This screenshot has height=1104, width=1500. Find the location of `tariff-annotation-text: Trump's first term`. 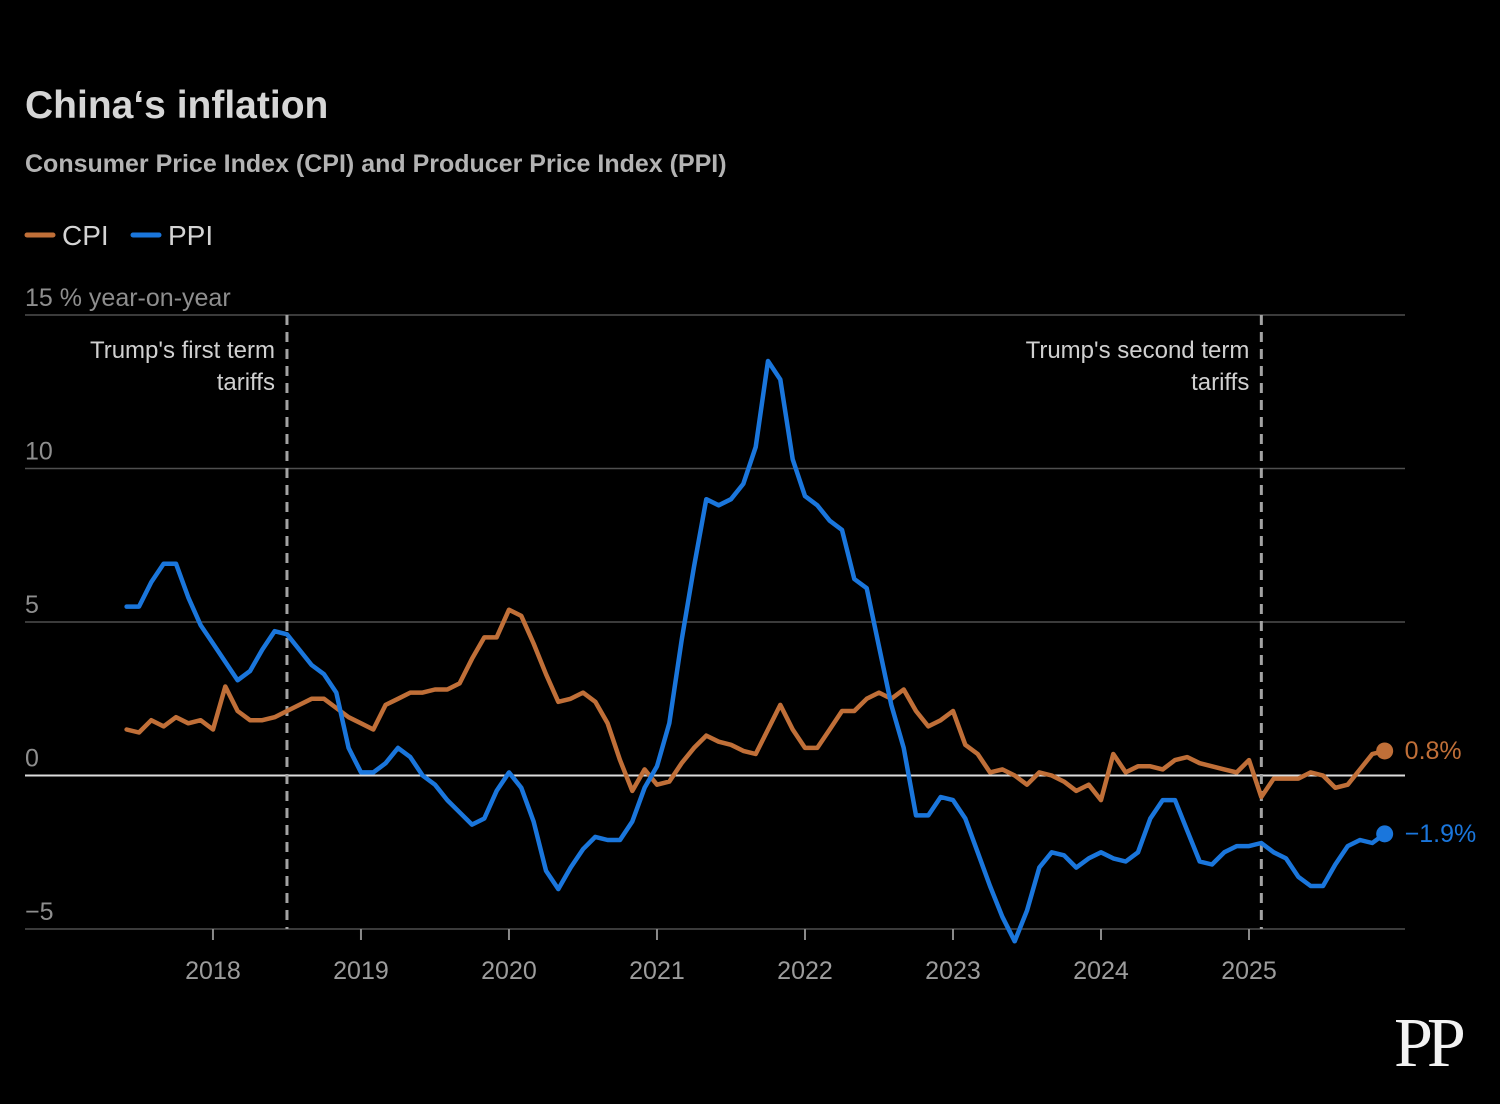

tariff-annotation-text: Trump's first term is located at coordinates (182, 350).